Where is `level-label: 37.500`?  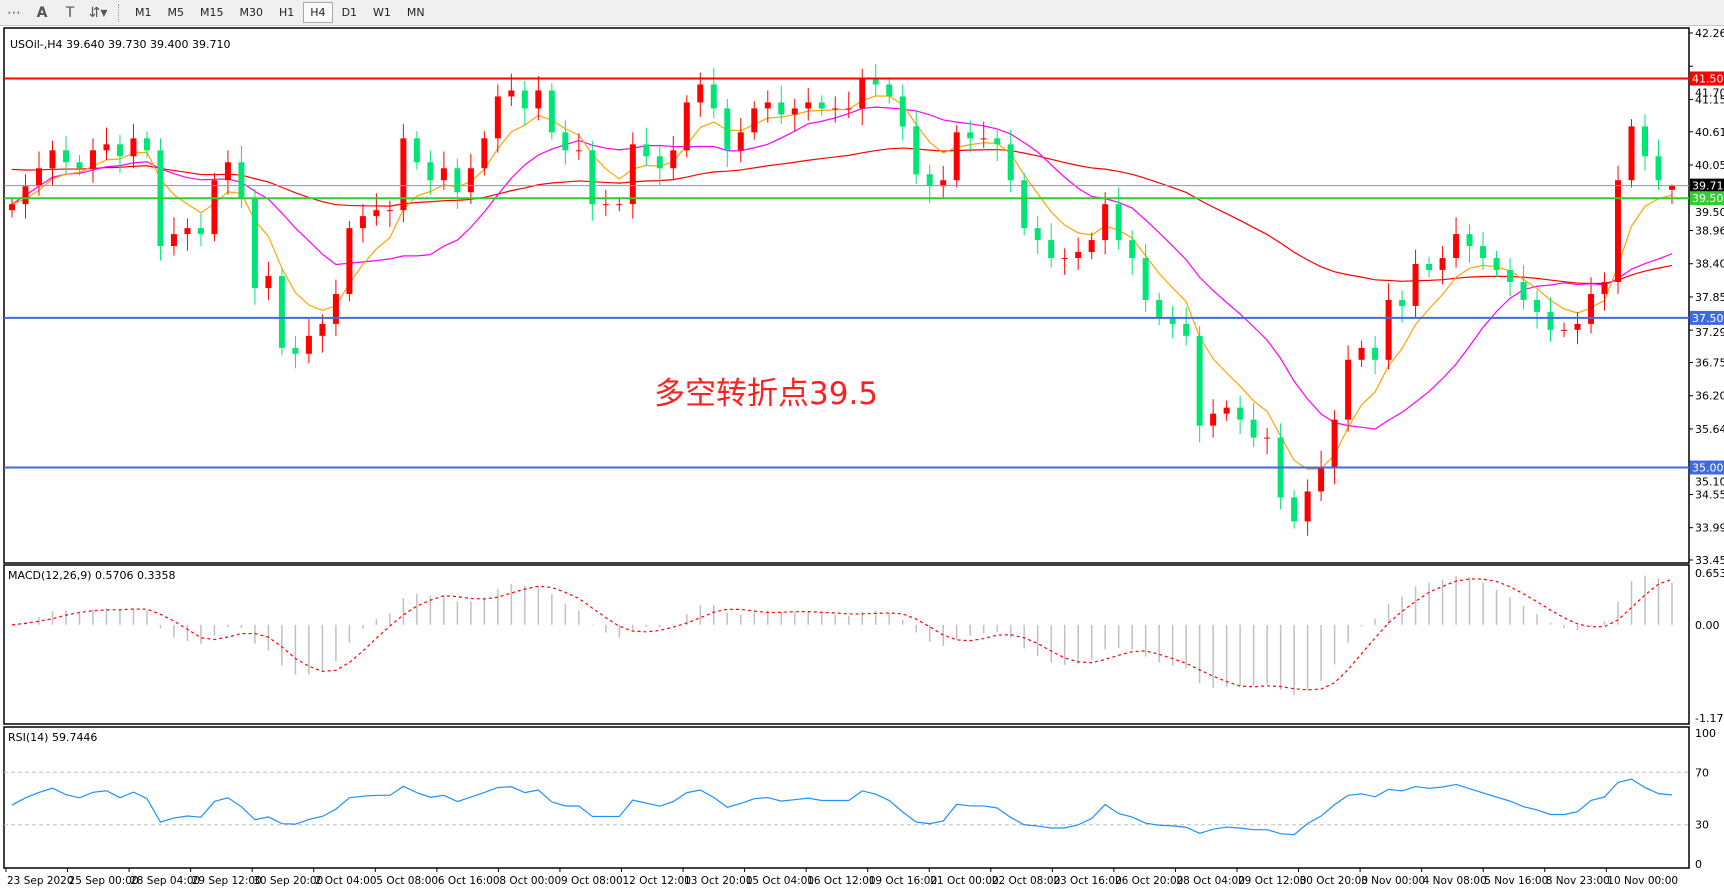
level-label: 37.500 is located at coordinates (1708, 318).